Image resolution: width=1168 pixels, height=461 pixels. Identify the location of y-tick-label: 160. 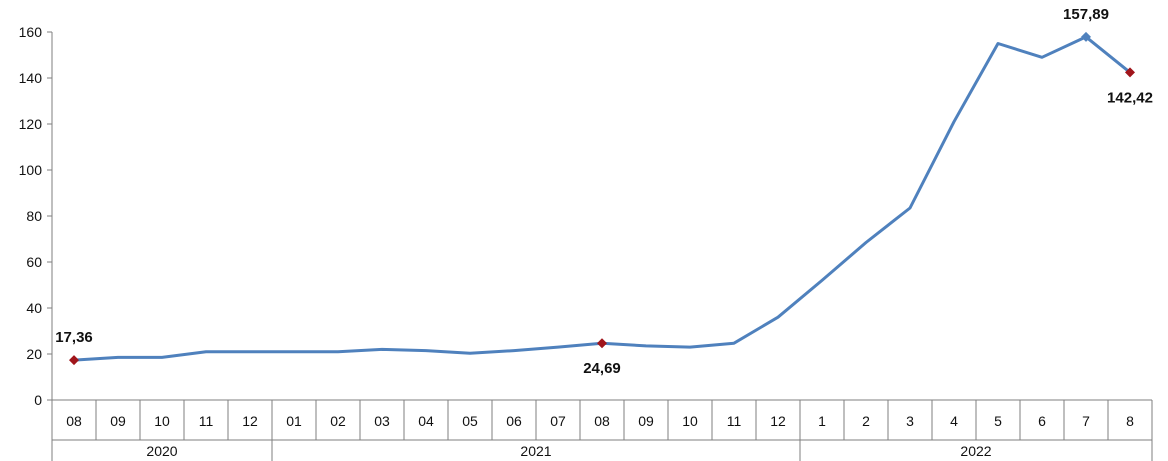
(31, 32).